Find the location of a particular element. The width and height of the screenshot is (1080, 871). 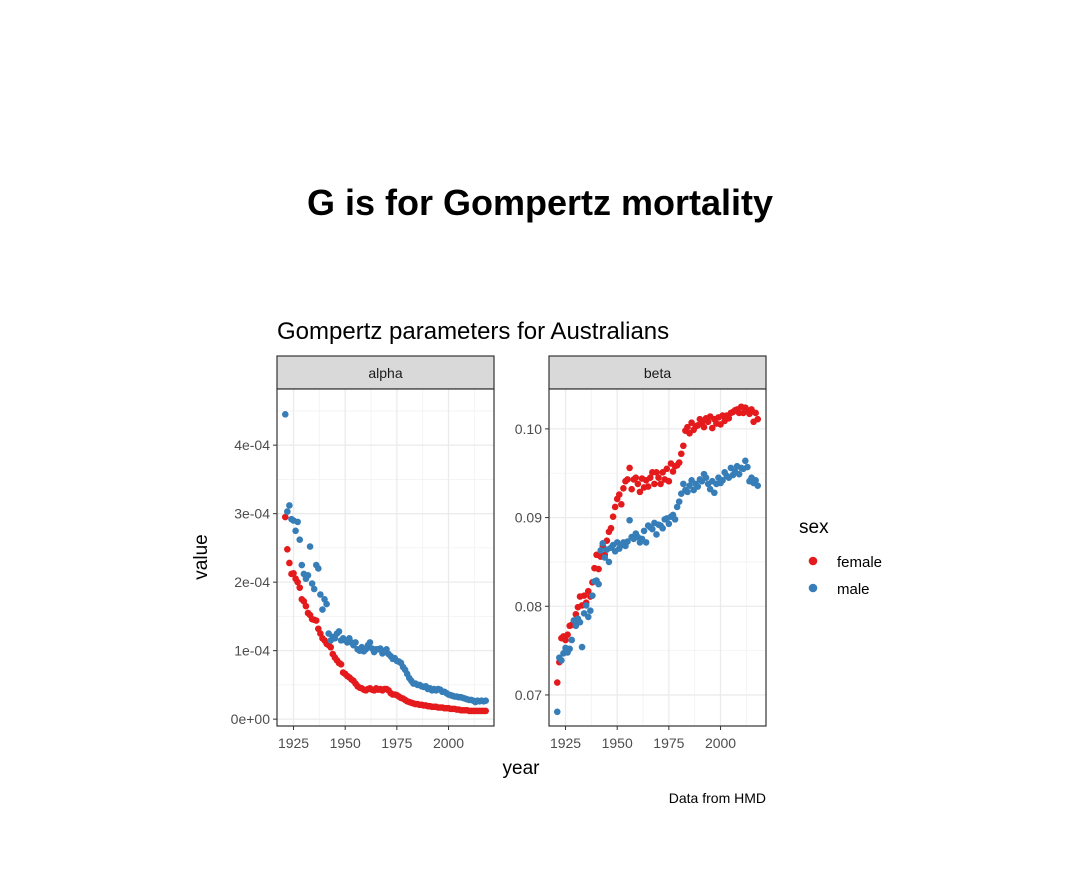

panel-beta-grid is located at coordinates (657, 557).